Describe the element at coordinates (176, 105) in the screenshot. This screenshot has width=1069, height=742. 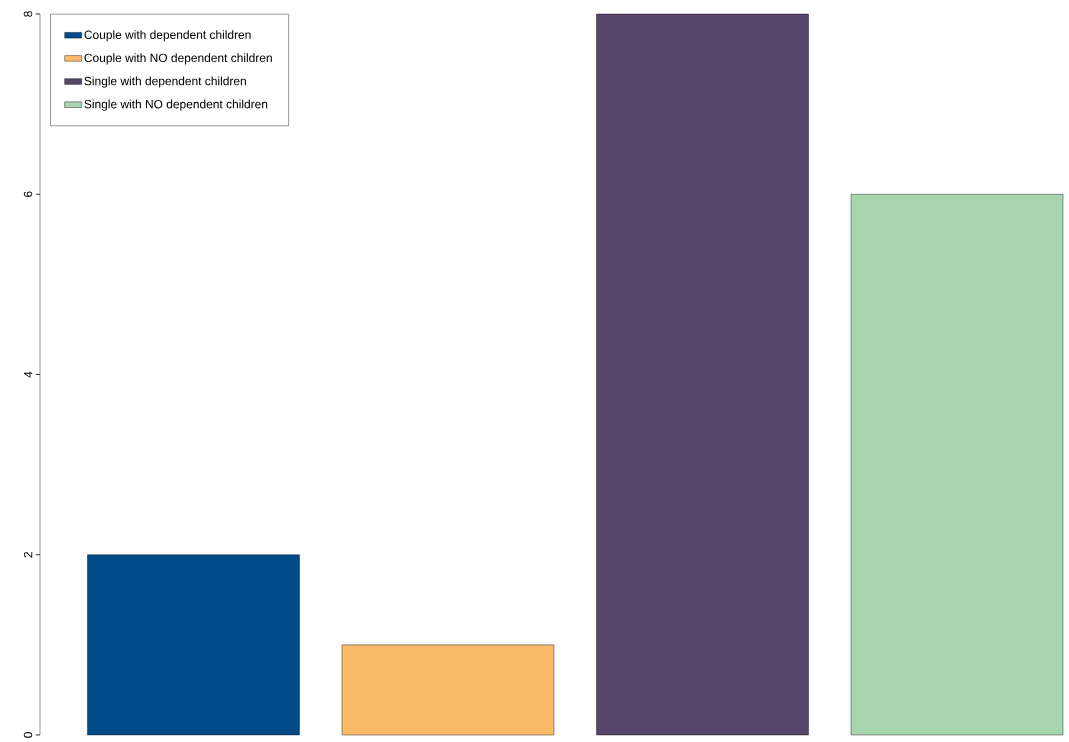
I see `legend-label: Single with NO dependent children` at that location.